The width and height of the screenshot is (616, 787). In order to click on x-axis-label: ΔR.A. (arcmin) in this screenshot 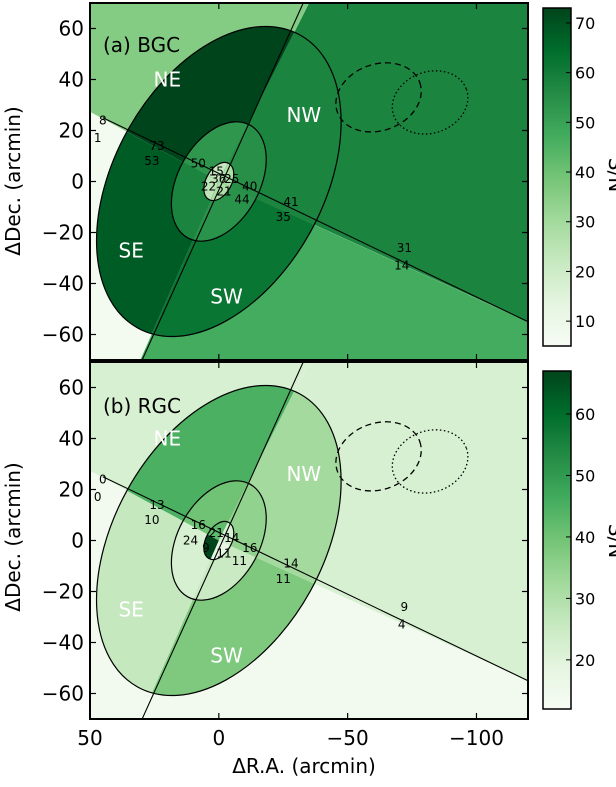, I will do `click(304, 766)`.